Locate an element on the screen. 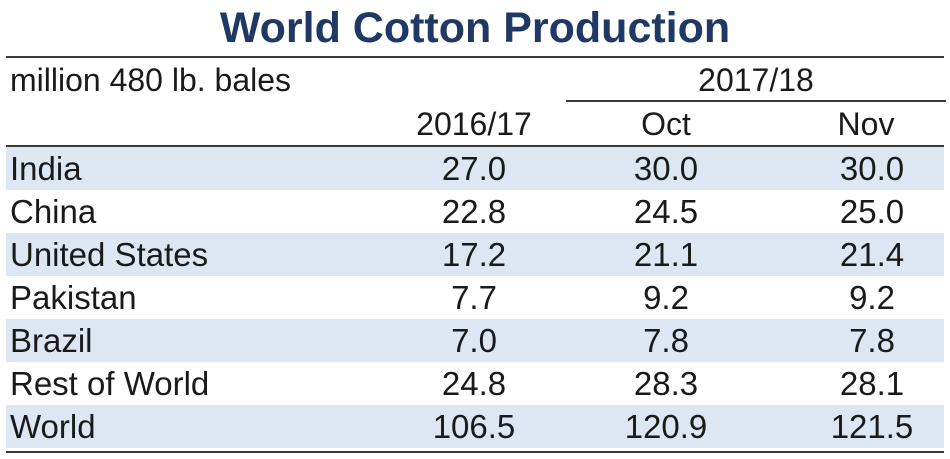  row-label: Rest of World is located at coordinates (110, 383).